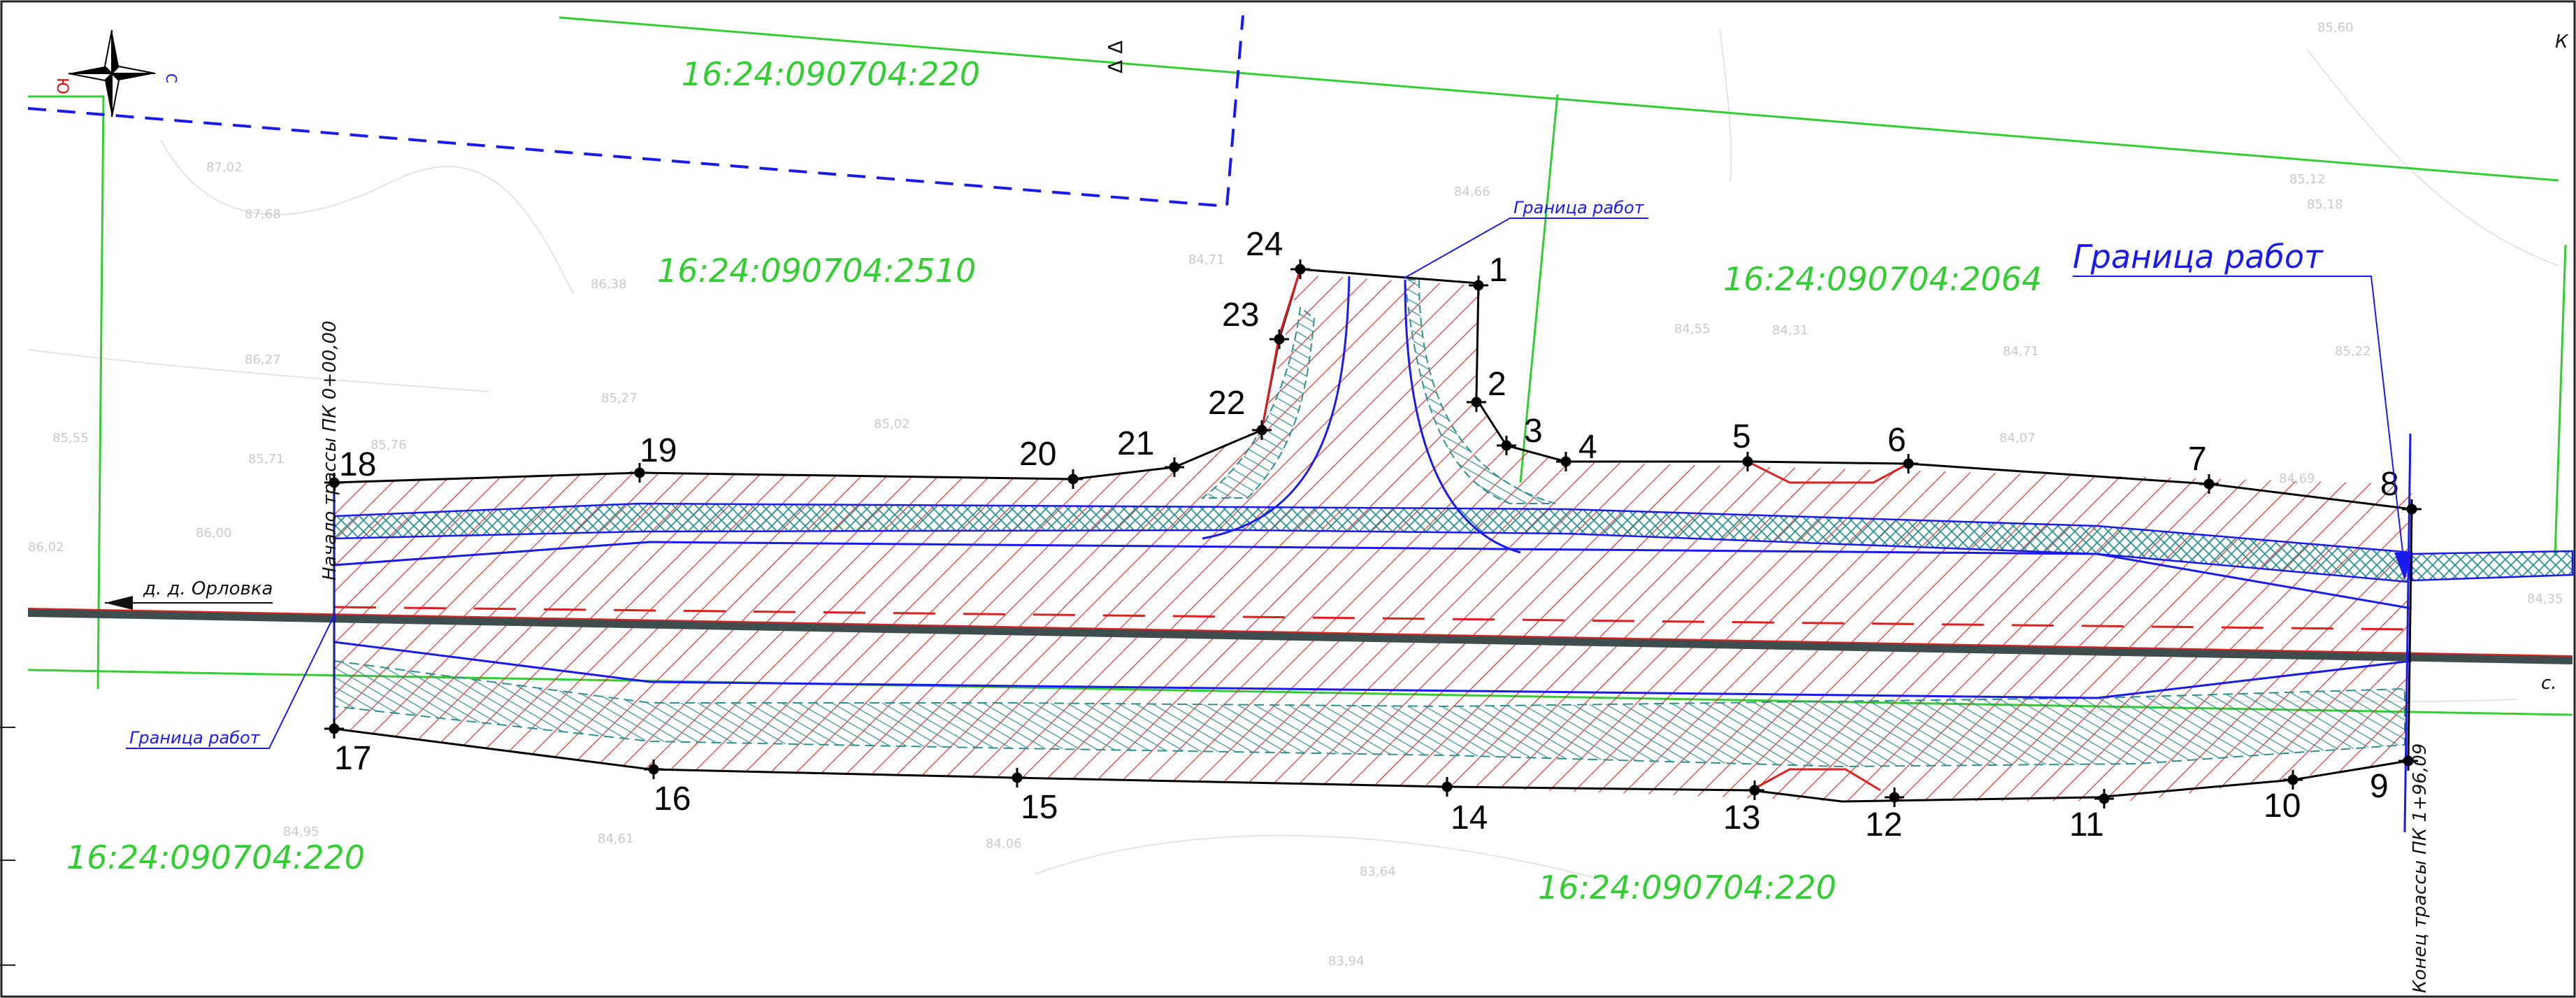 The height and width of the screenshot is (998, 2576). Describe the element at coordinates (2307, 179) in the screenshot. I see `elevation-label: 85,12` at that location.